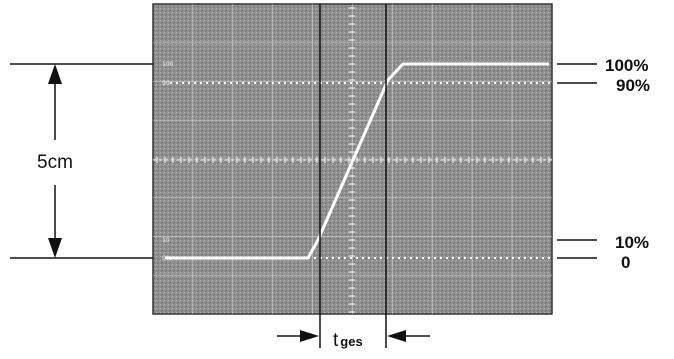  What do you see at coordinates (625, 262) in the screenshot?
I see `label-0: 0` at bounding box center [625, 262].